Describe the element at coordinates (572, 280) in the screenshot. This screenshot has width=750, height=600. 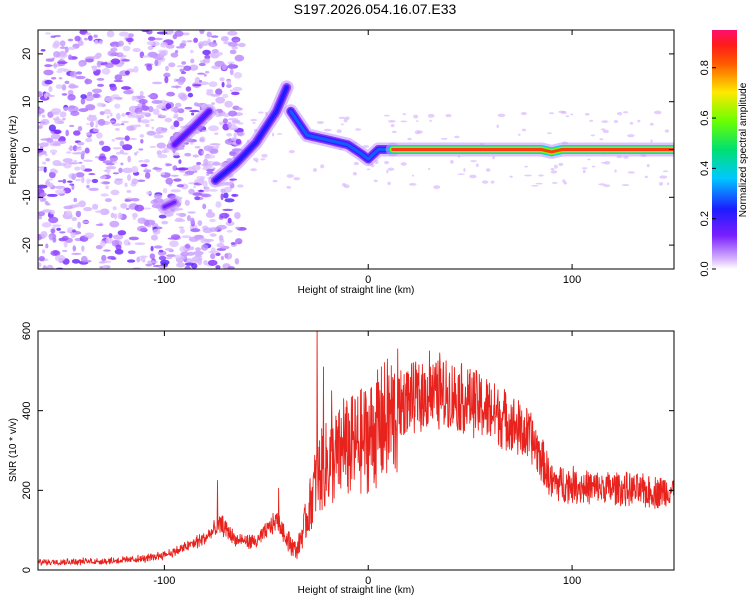
I see `x-tick-label: 100` at that location.